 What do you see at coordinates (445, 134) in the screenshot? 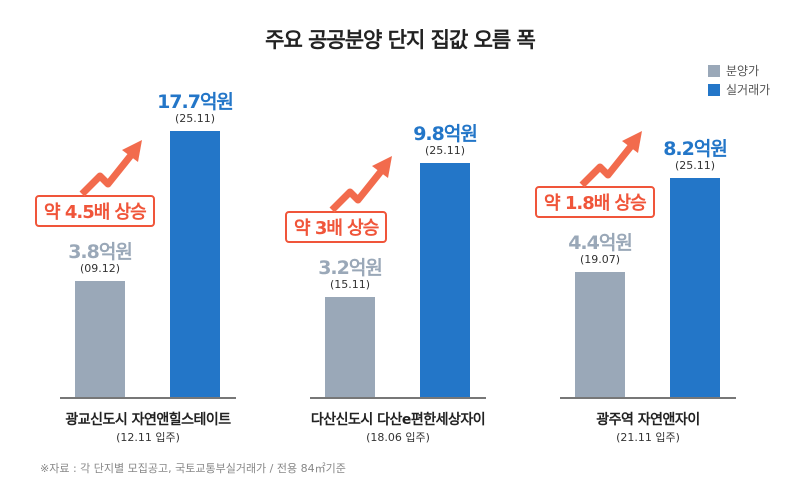
I see `value-label-actual: 9.8억원` at bounding box center [445, 134].